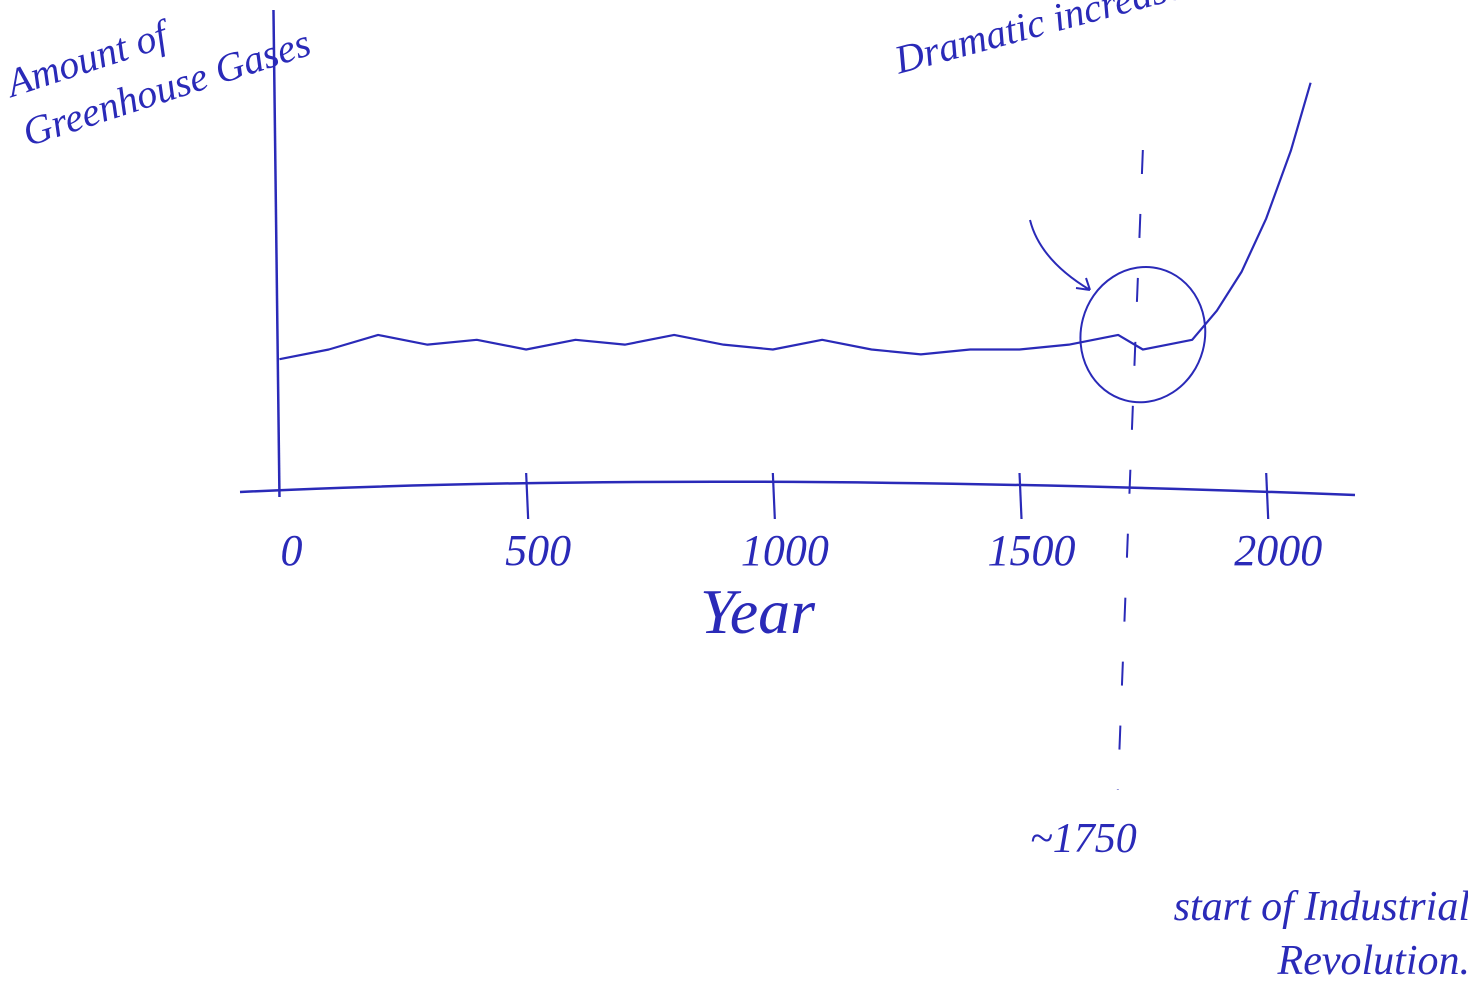  Describe the element at coordinates (1083, 839) in the screenshot. I see `marker-label: ~1750` at that location.